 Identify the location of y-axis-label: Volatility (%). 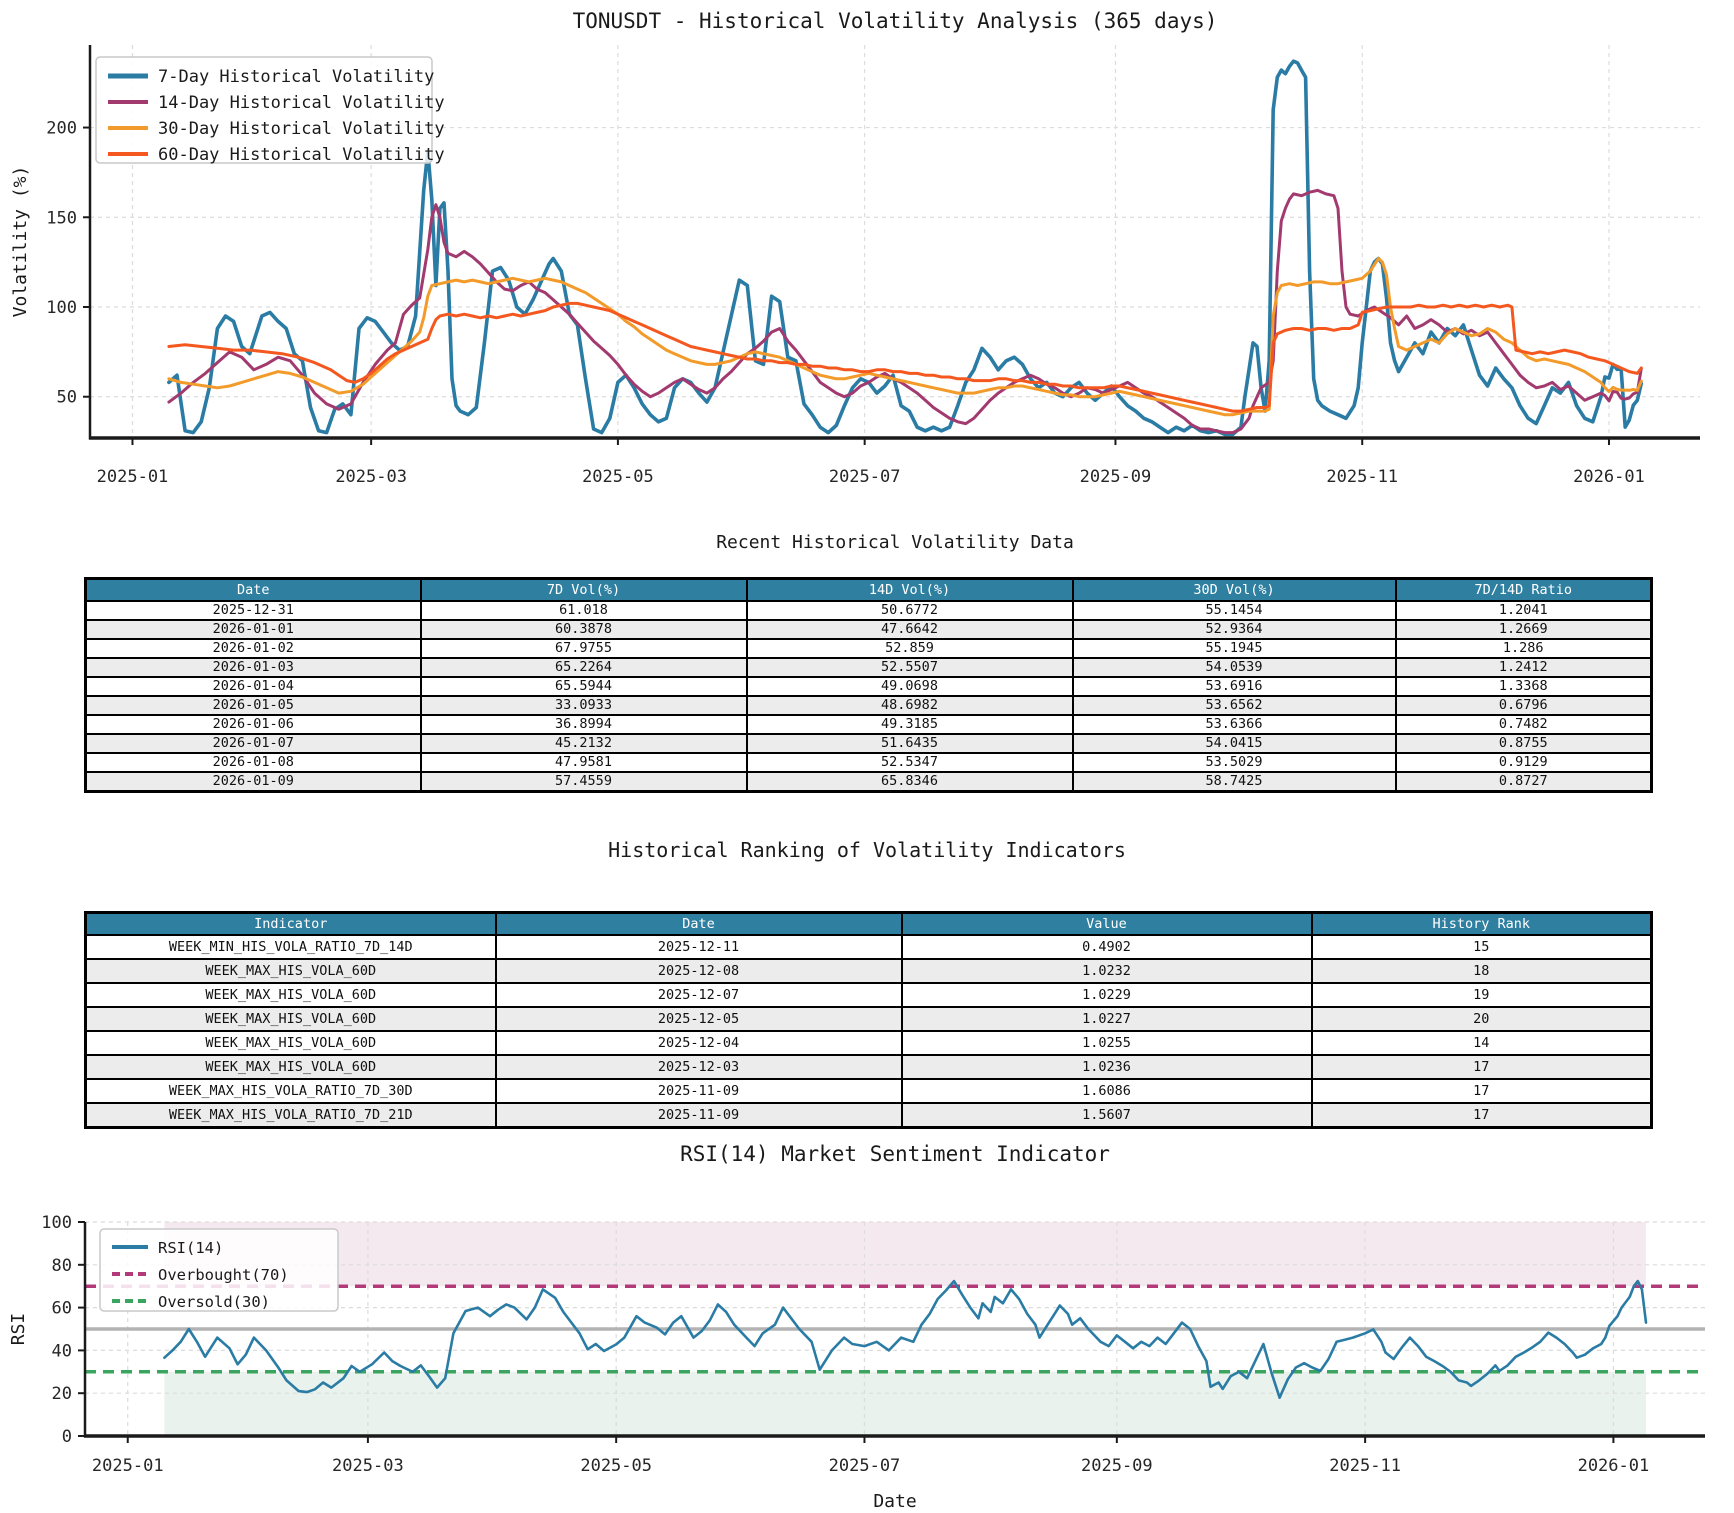
(20, 242).